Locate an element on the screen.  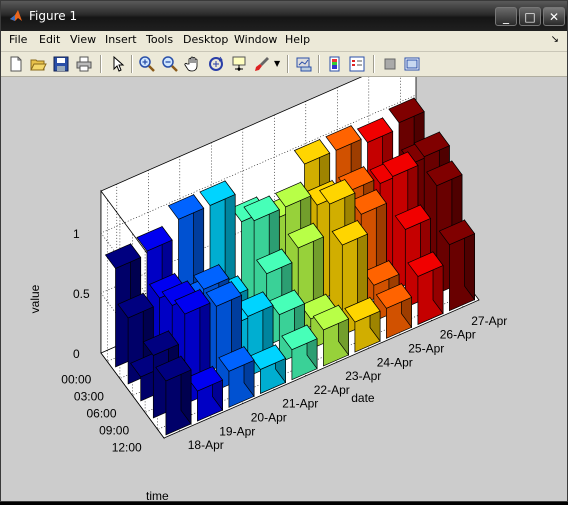
brush-dropdown-icon: ▼ is located at coordinates (277, 63).